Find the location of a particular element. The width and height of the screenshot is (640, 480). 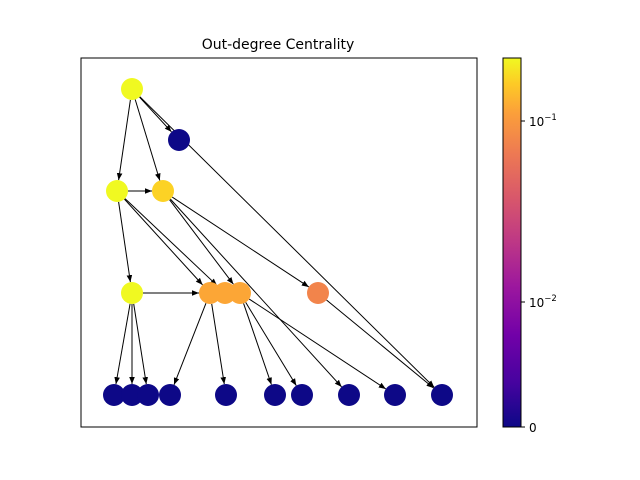

colorbar-tick-1-base: 10 is located at coordinates (536, 122).